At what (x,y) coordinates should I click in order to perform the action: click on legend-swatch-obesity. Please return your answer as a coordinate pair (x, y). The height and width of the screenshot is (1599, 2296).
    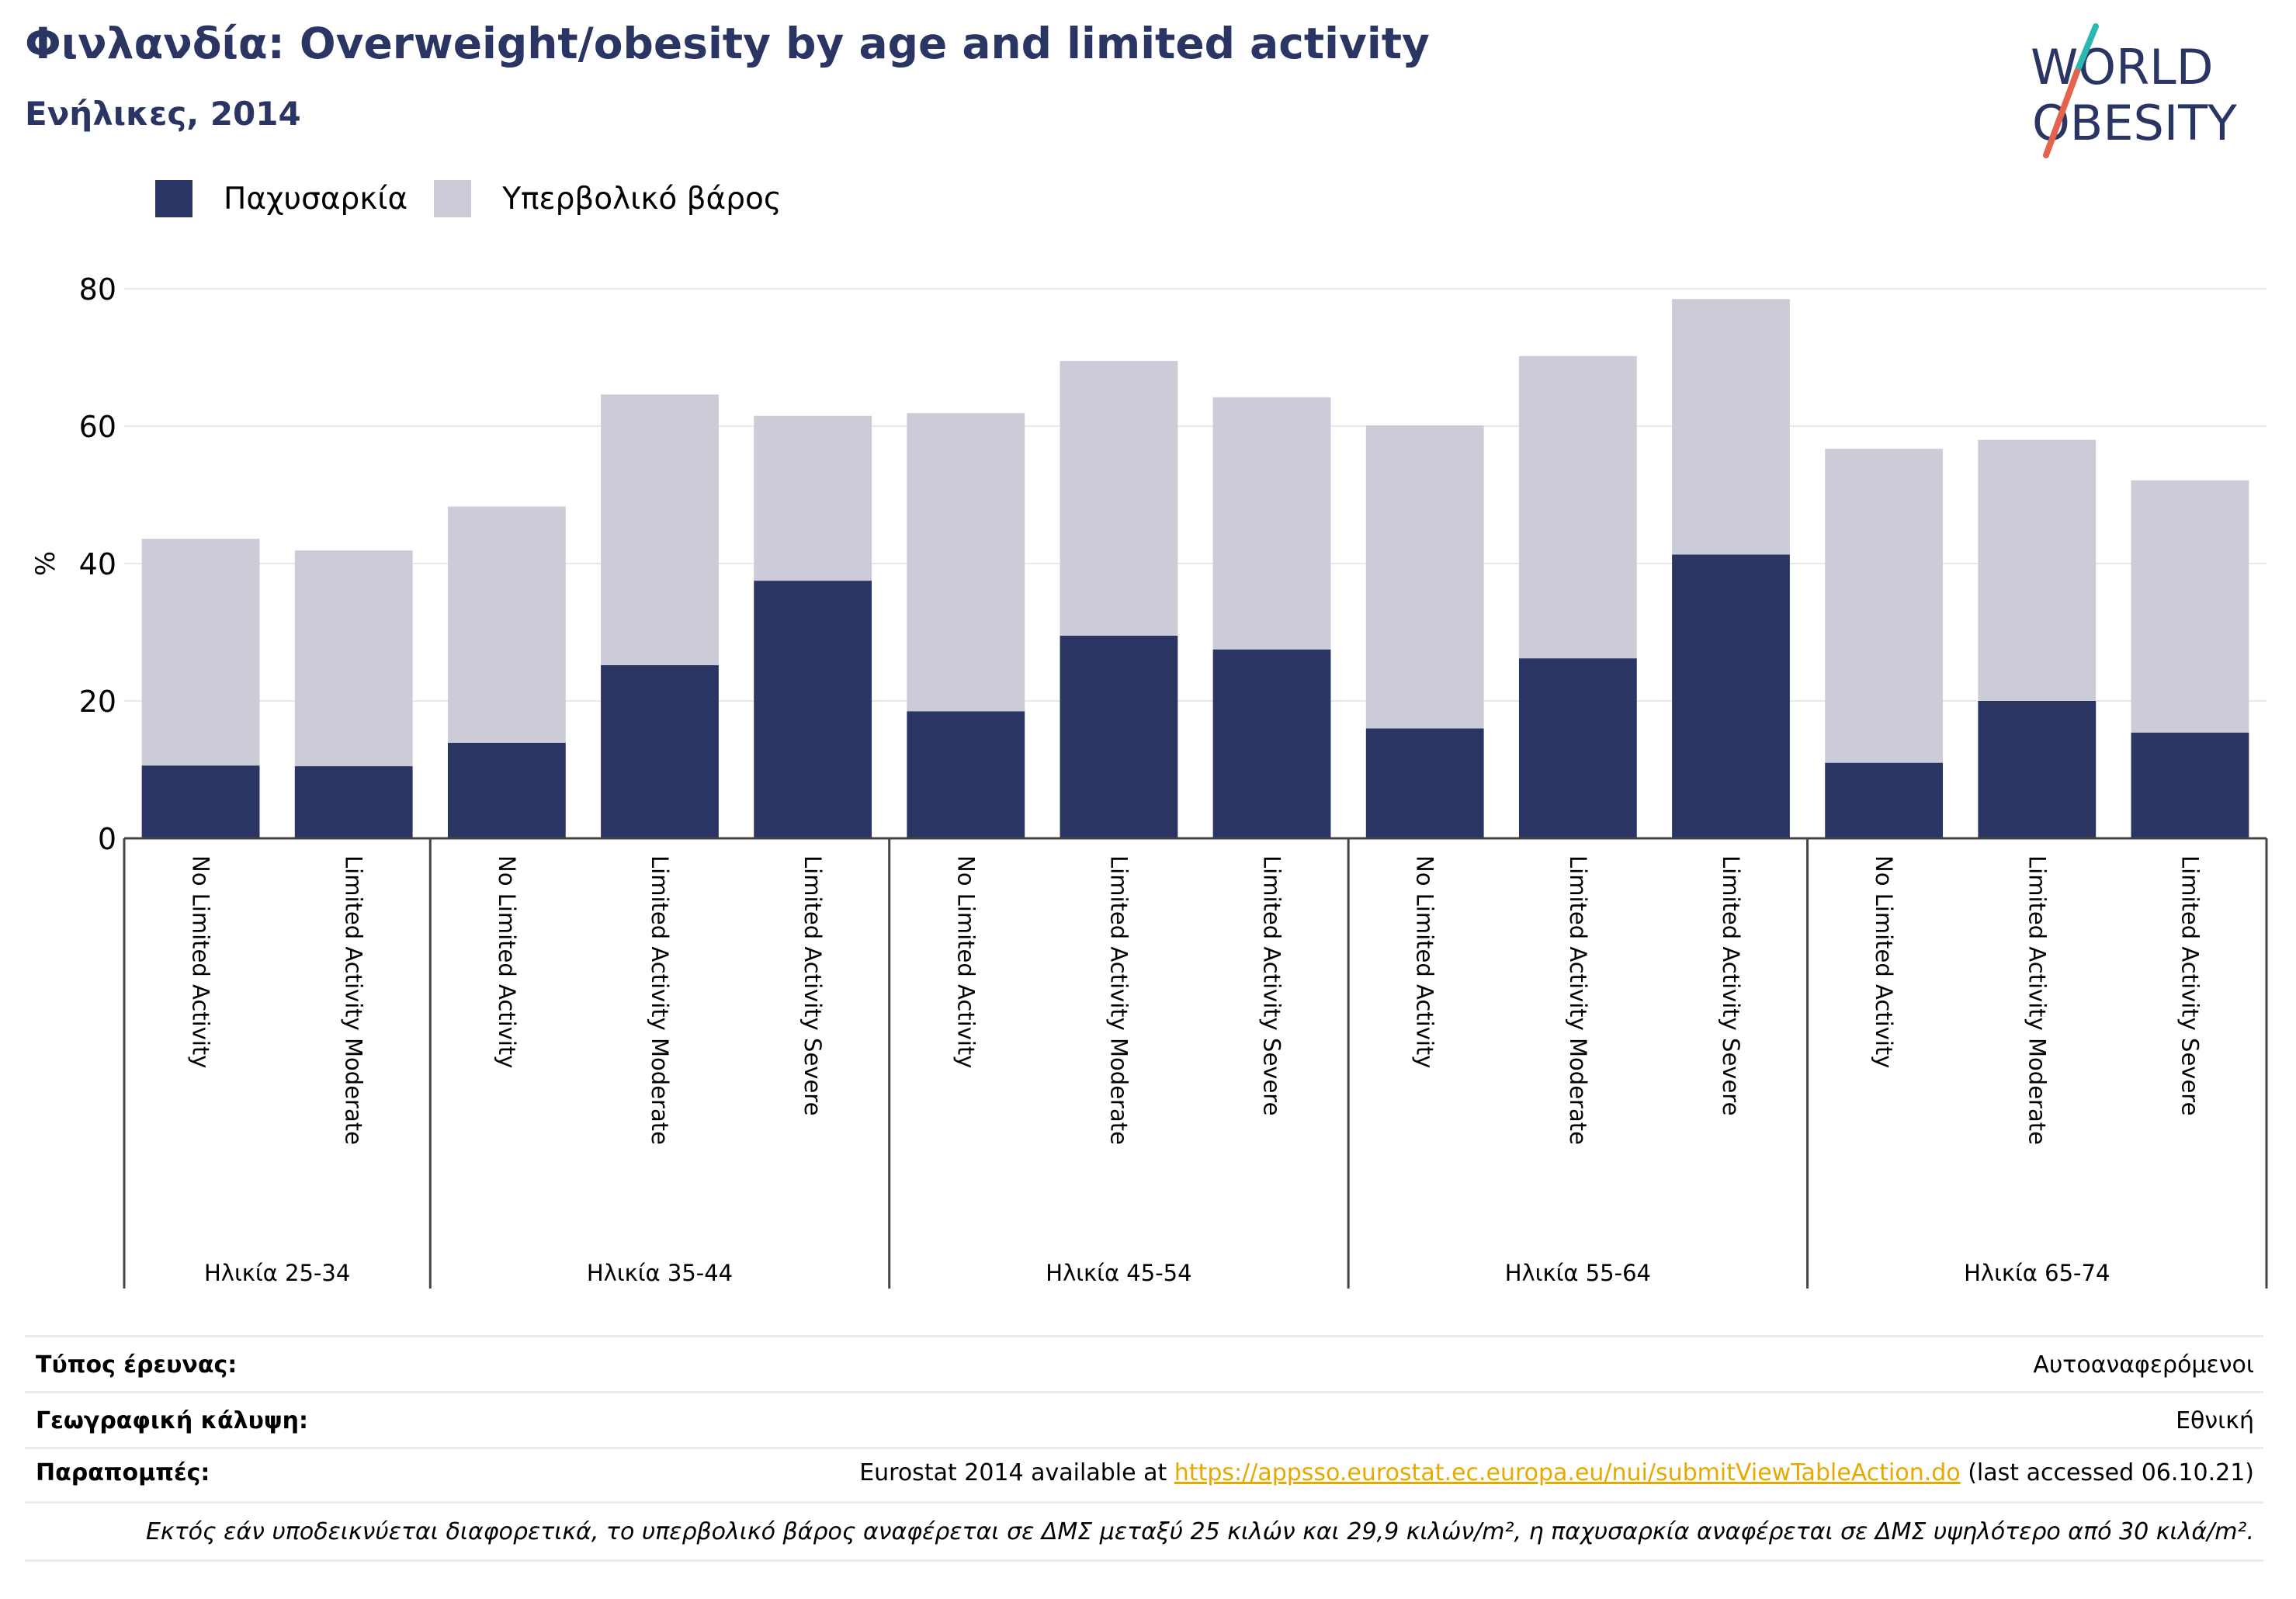
    Looking at the image, I should click on (173, 198).